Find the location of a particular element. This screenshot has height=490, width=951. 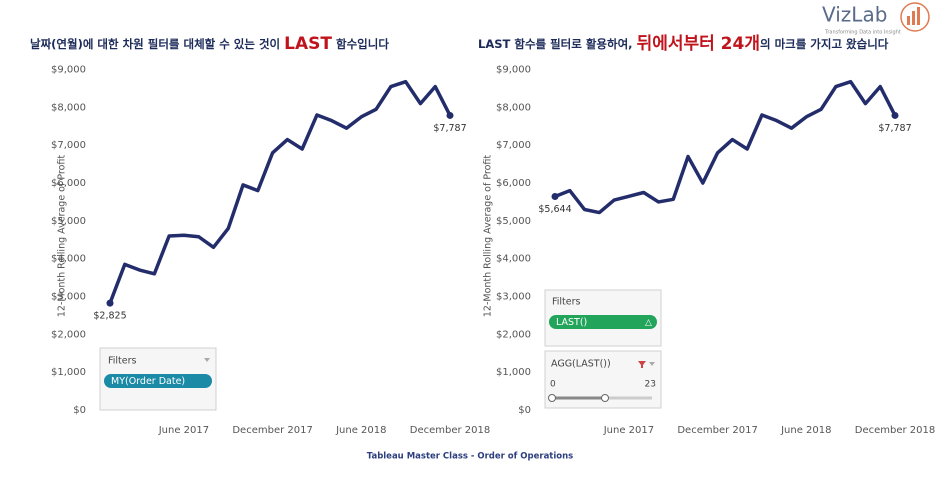

filter-pill-label: LAST() is located at coordinates (571, 322).